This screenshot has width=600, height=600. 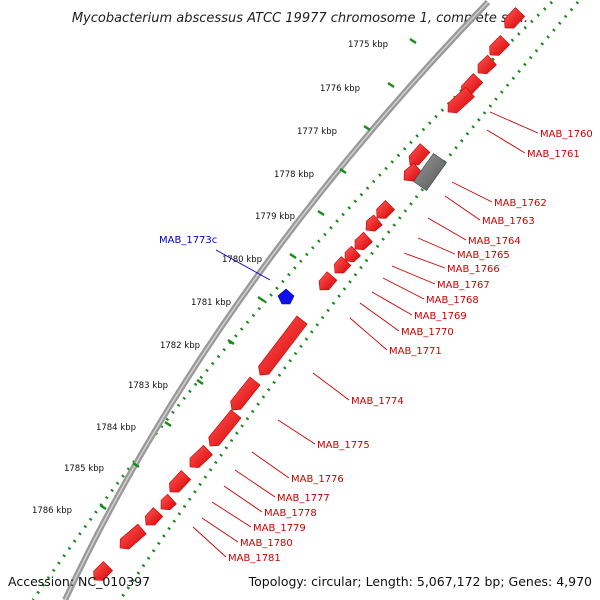 I want to click on forward-gene-arrow, so click(x=286, y=296).